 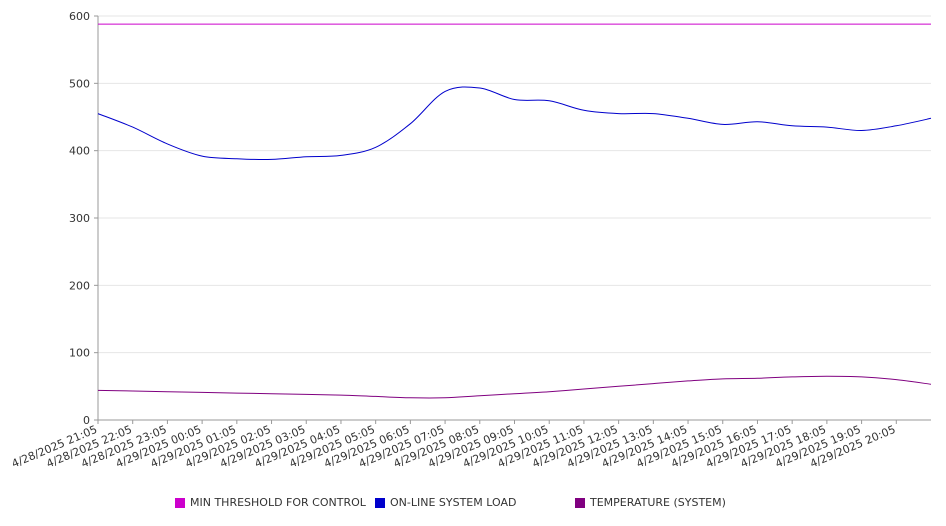 I want to click on y-tick-label: 300, so click(x=79, y=218).